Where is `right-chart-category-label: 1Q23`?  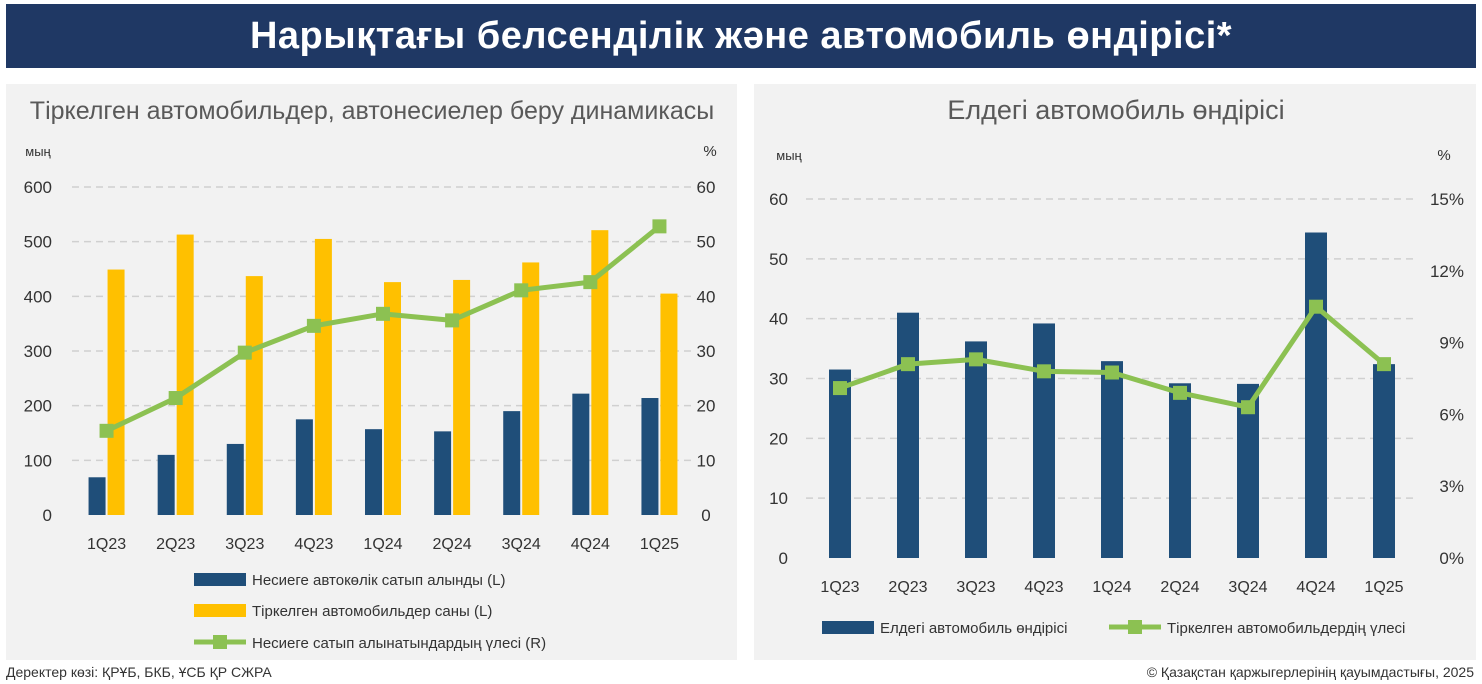 right-chart-category-label: 1Q23 is located at coordinates (839, 587).